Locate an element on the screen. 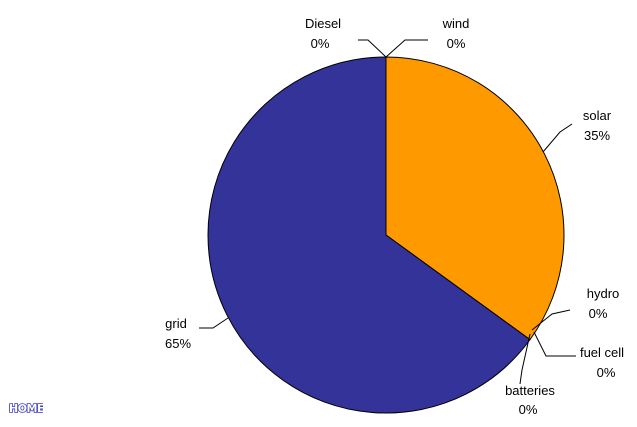 The width and height of the screenshot is (637, 427). leader-line-diesel is located at coordinates (372, 48).